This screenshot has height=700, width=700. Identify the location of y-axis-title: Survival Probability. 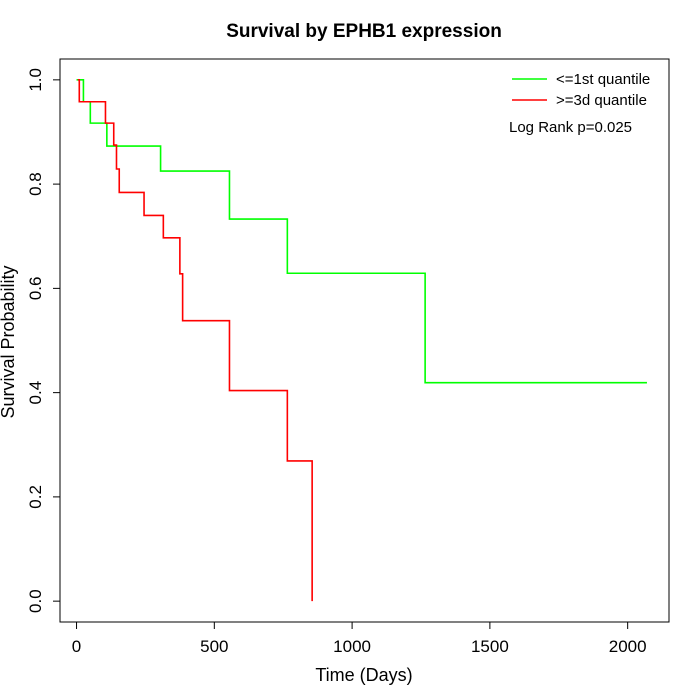
(9, 341).